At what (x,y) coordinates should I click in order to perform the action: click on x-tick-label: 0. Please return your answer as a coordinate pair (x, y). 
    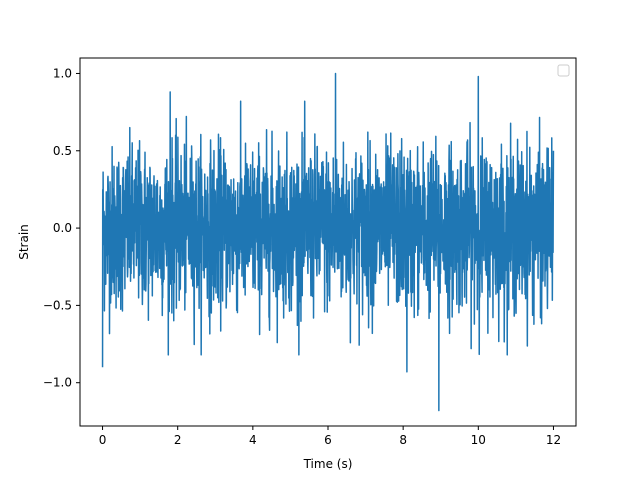
    Looking at the image, I should click on (103, 440).